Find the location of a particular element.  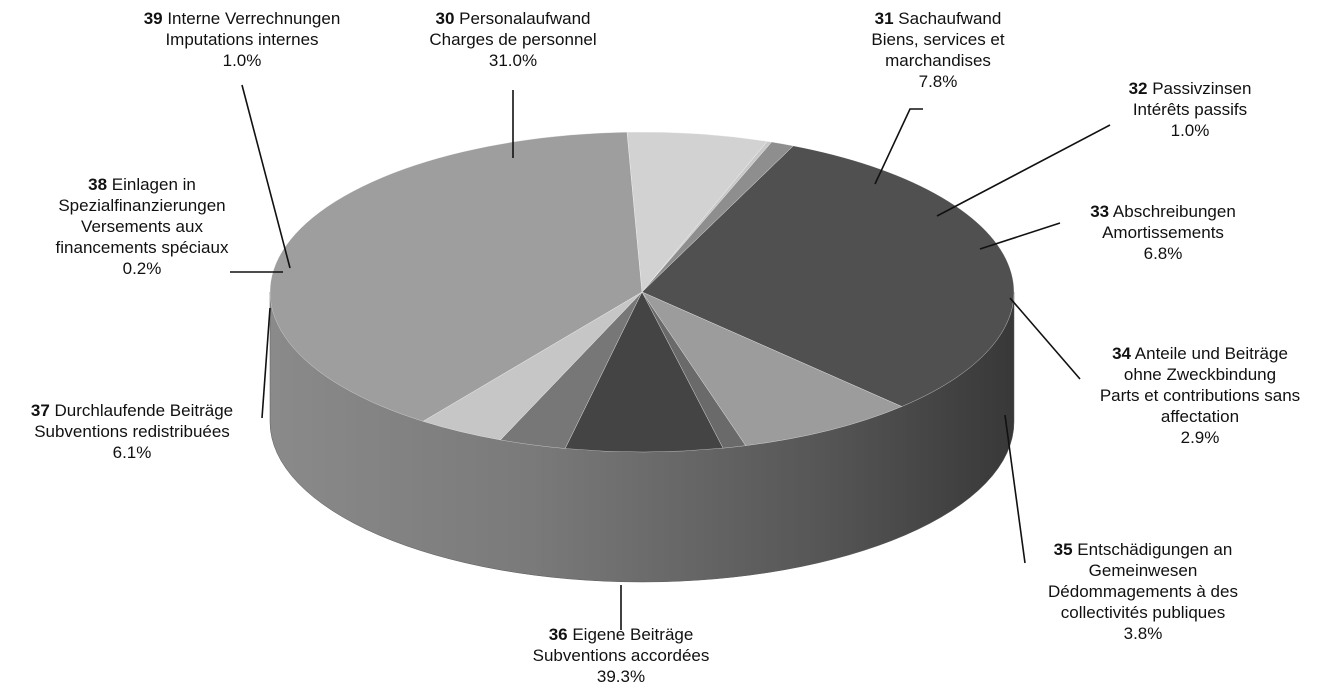

slice-label-line: Amortissements is located at coordinates (1163, 232).